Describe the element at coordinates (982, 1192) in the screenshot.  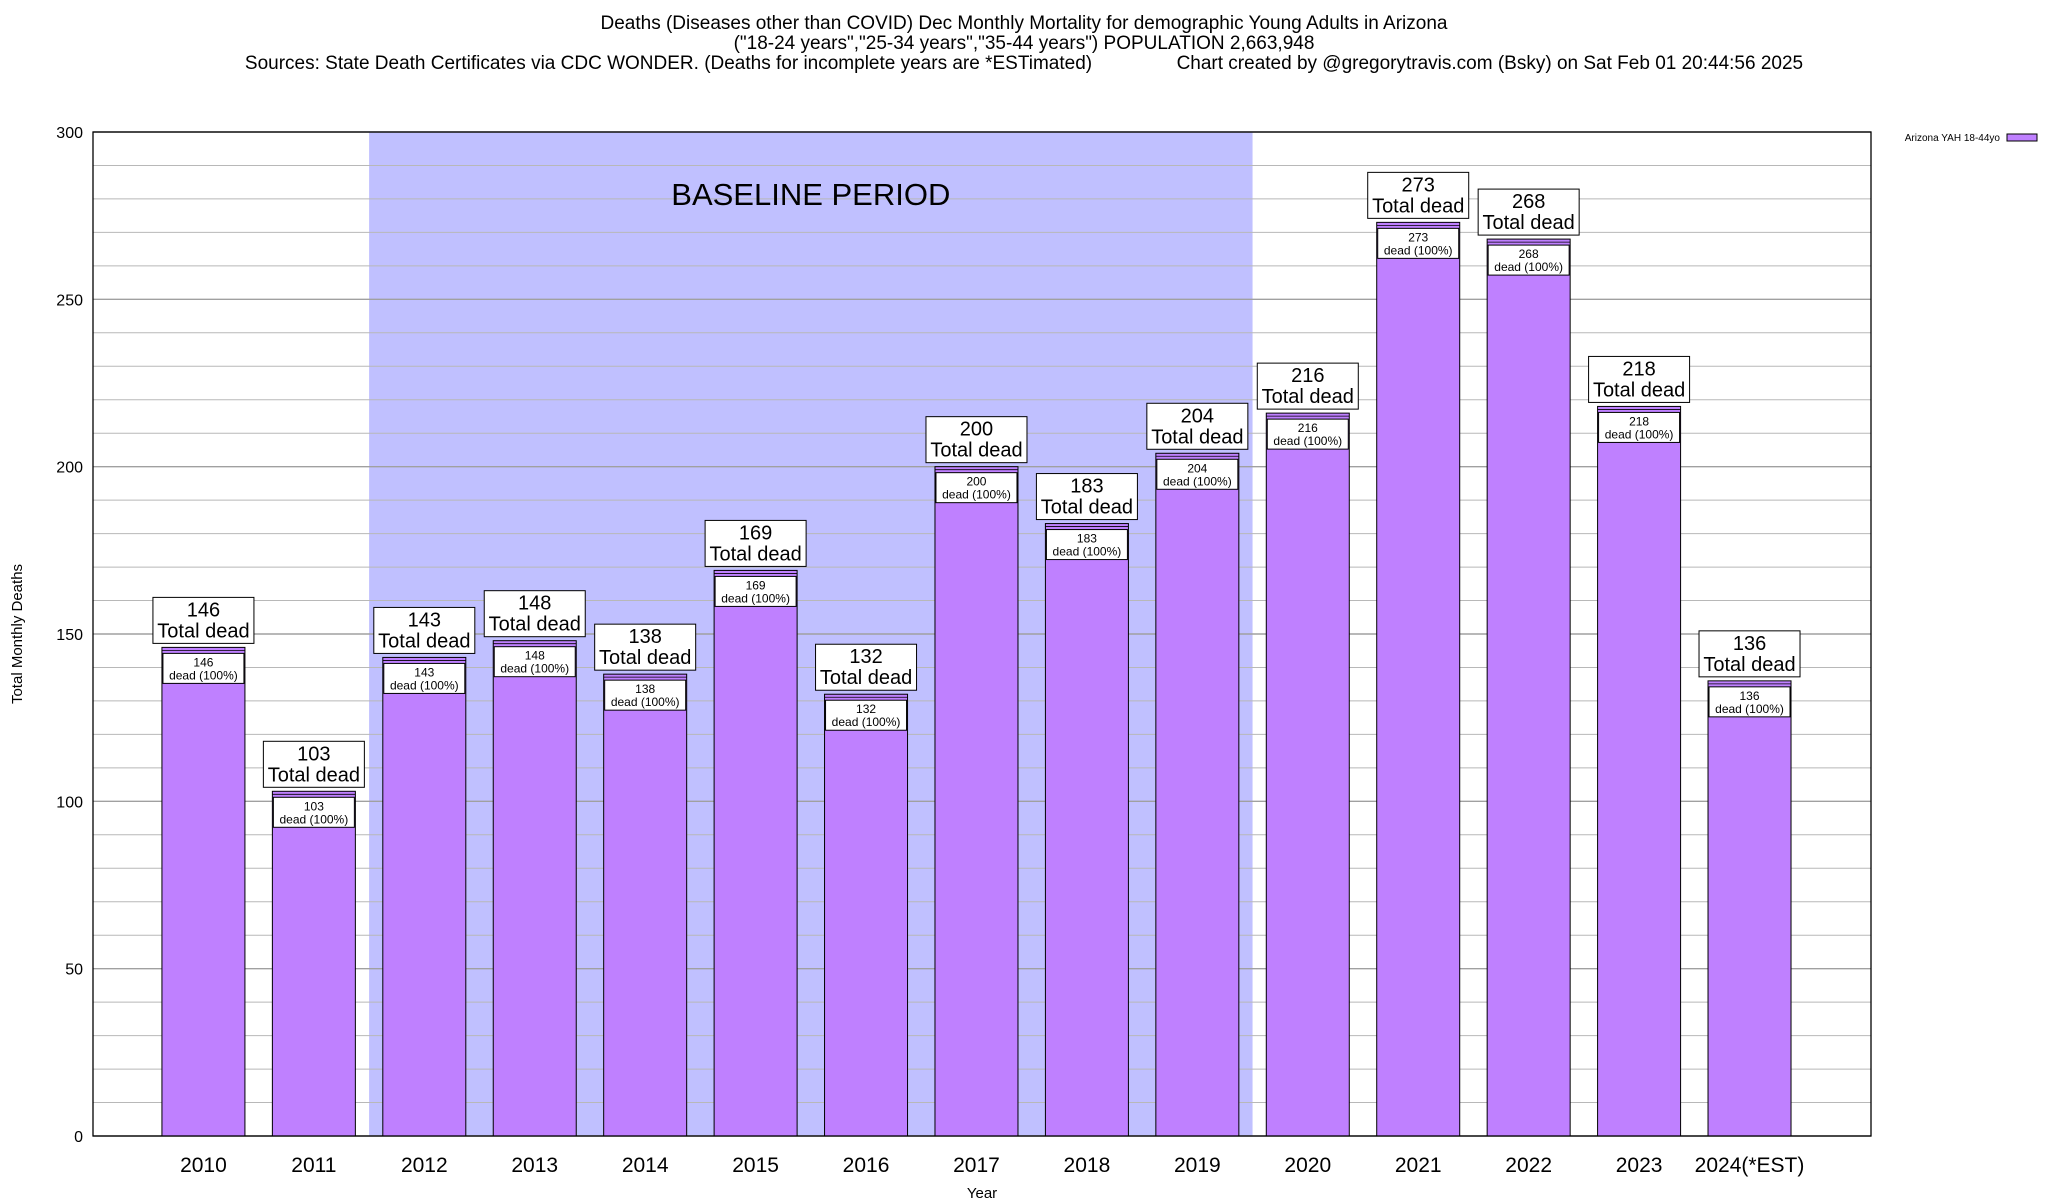
I see `x-axis-title: Year` at that location.